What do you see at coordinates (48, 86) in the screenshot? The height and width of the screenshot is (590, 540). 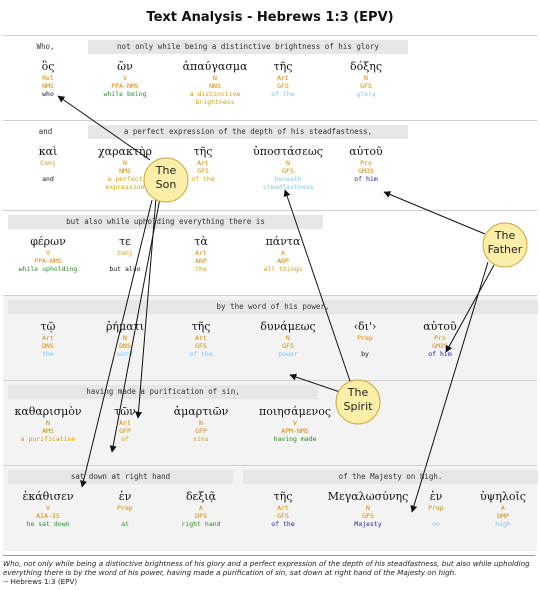 I see `parsing-code: NMS` at bounding box center [48, 86].